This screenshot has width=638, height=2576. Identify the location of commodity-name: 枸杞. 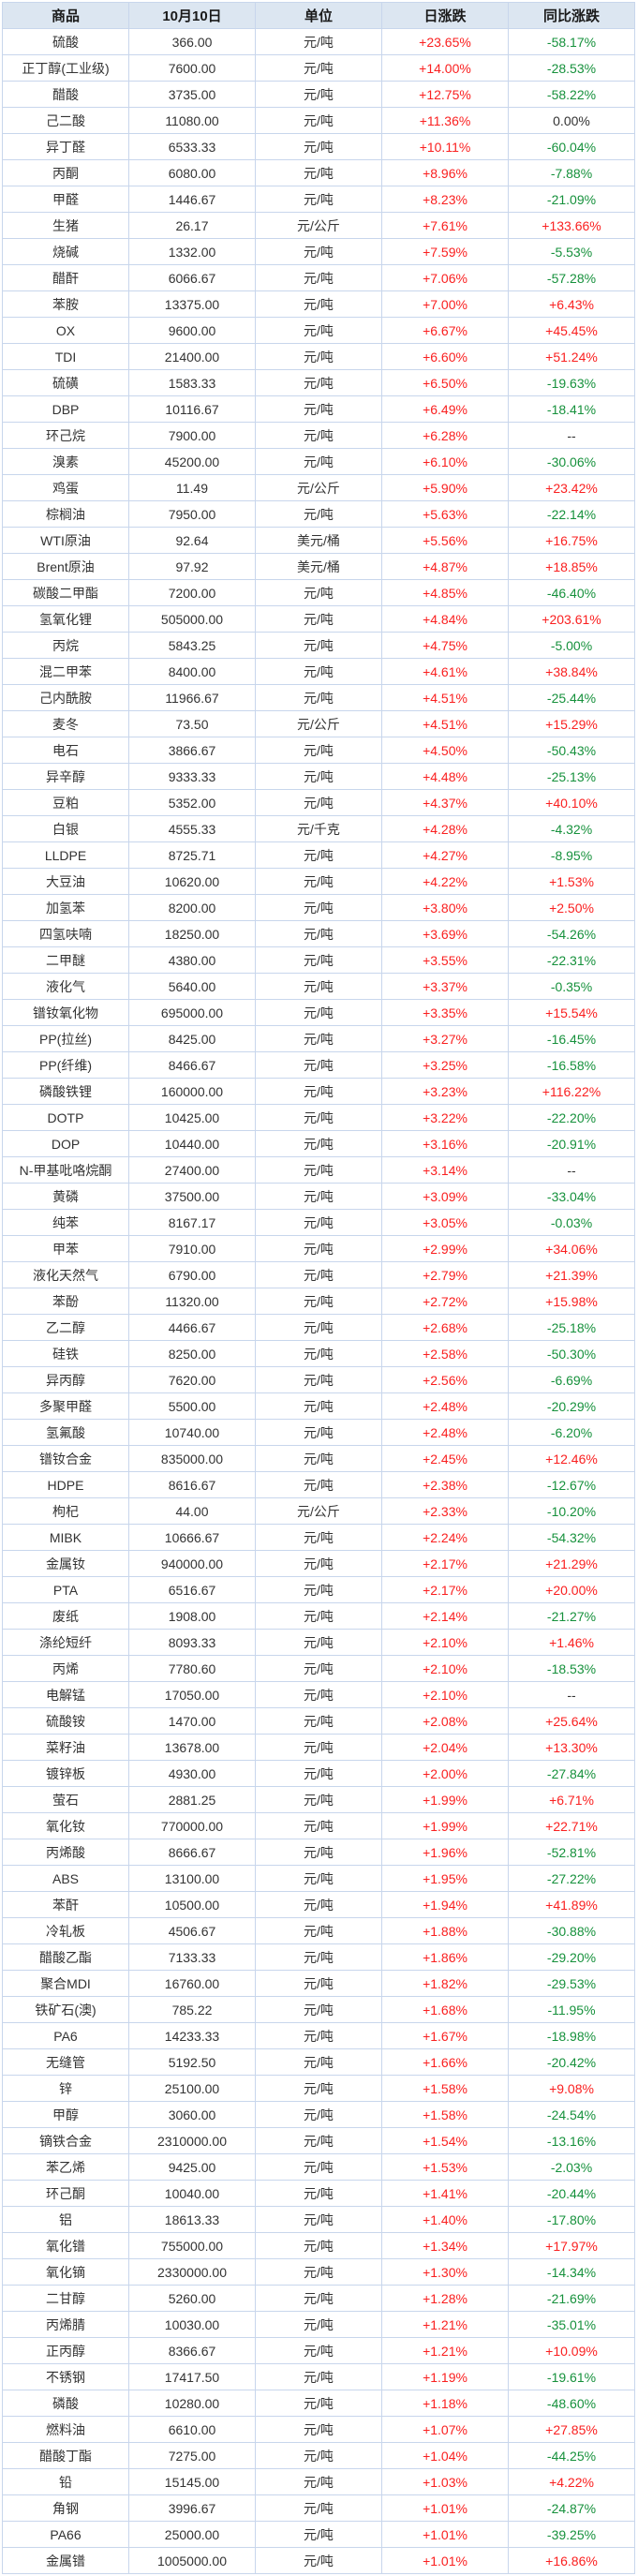
(65, 1511).